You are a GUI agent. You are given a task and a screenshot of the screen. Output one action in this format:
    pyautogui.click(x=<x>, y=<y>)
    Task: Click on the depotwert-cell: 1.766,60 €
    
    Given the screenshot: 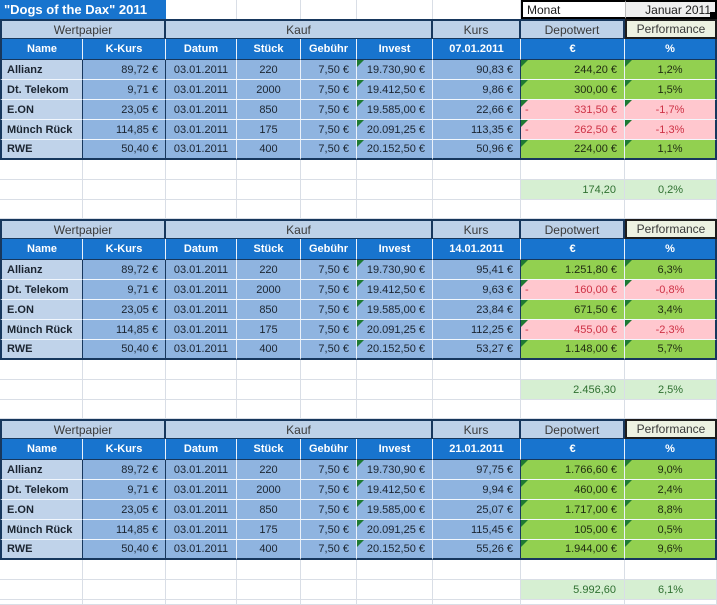 What is the action you would take?
    pyautogui.click(x=573, y=470)
    